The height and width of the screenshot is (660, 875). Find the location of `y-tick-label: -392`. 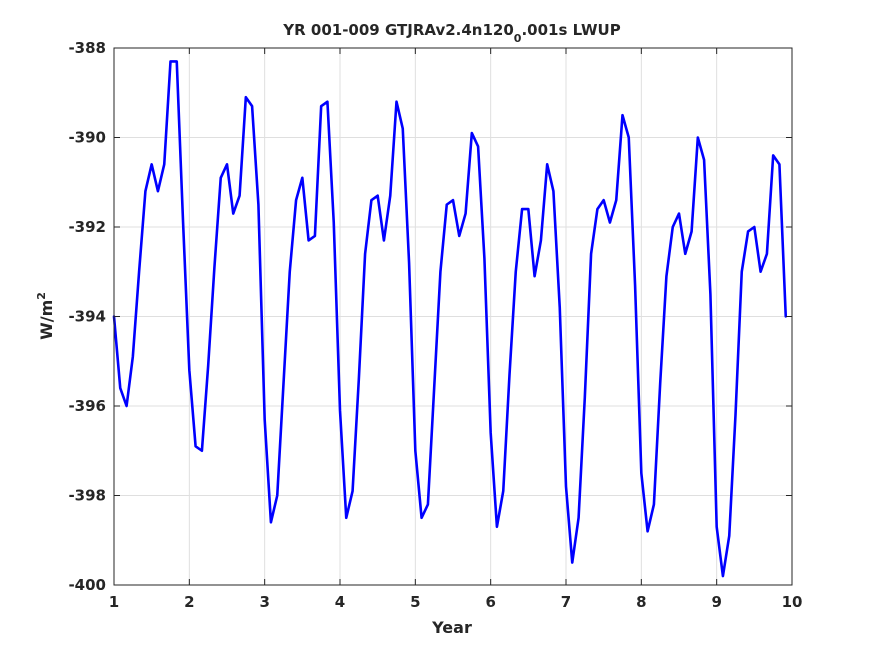

y-tick-label: -392 is located at coordinates (87, 227).